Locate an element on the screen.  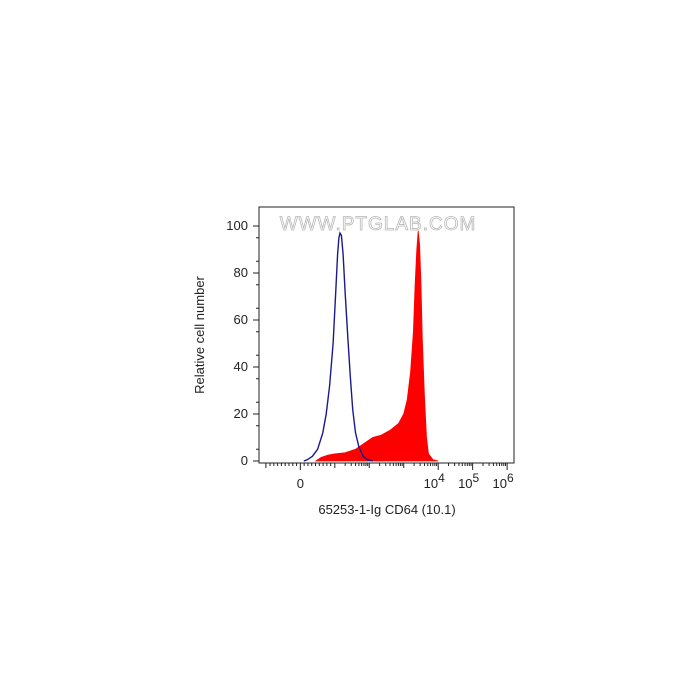
y-axis: 0 20 40 60 80 100 is located at coordinates (242, 343).